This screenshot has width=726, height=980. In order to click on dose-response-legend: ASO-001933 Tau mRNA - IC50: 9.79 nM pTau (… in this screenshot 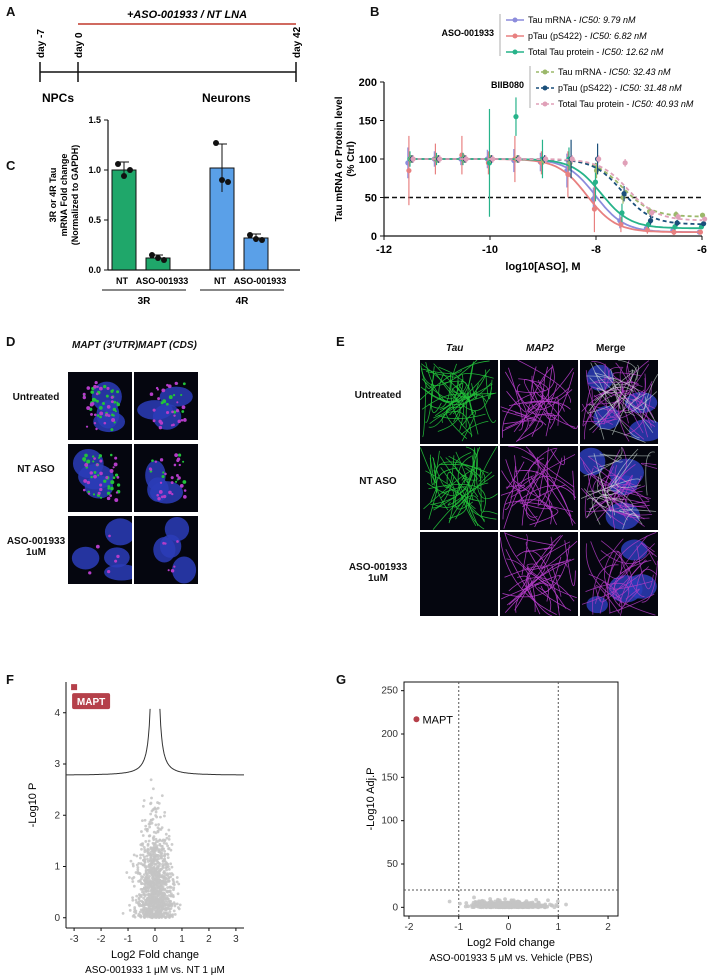, I will do `click(567, 61)`.